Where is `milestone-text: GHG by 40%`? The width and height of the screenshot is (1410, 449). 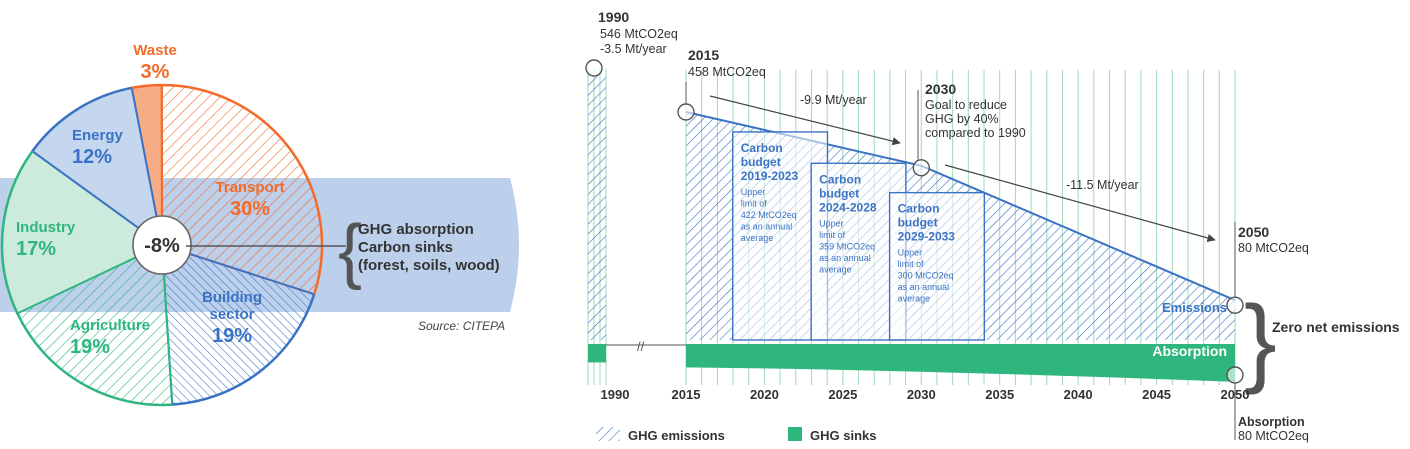 milestone-text: GHG by 40% is located at coordinates (962, 119).